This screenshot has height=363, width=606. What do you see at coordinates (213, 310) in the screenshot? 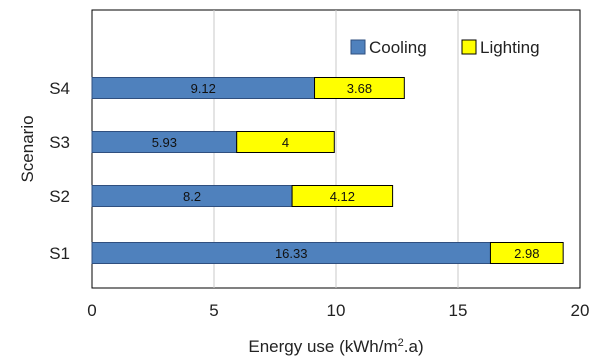
I see `x-tick-label: 5` at bounding box center [213, 310].